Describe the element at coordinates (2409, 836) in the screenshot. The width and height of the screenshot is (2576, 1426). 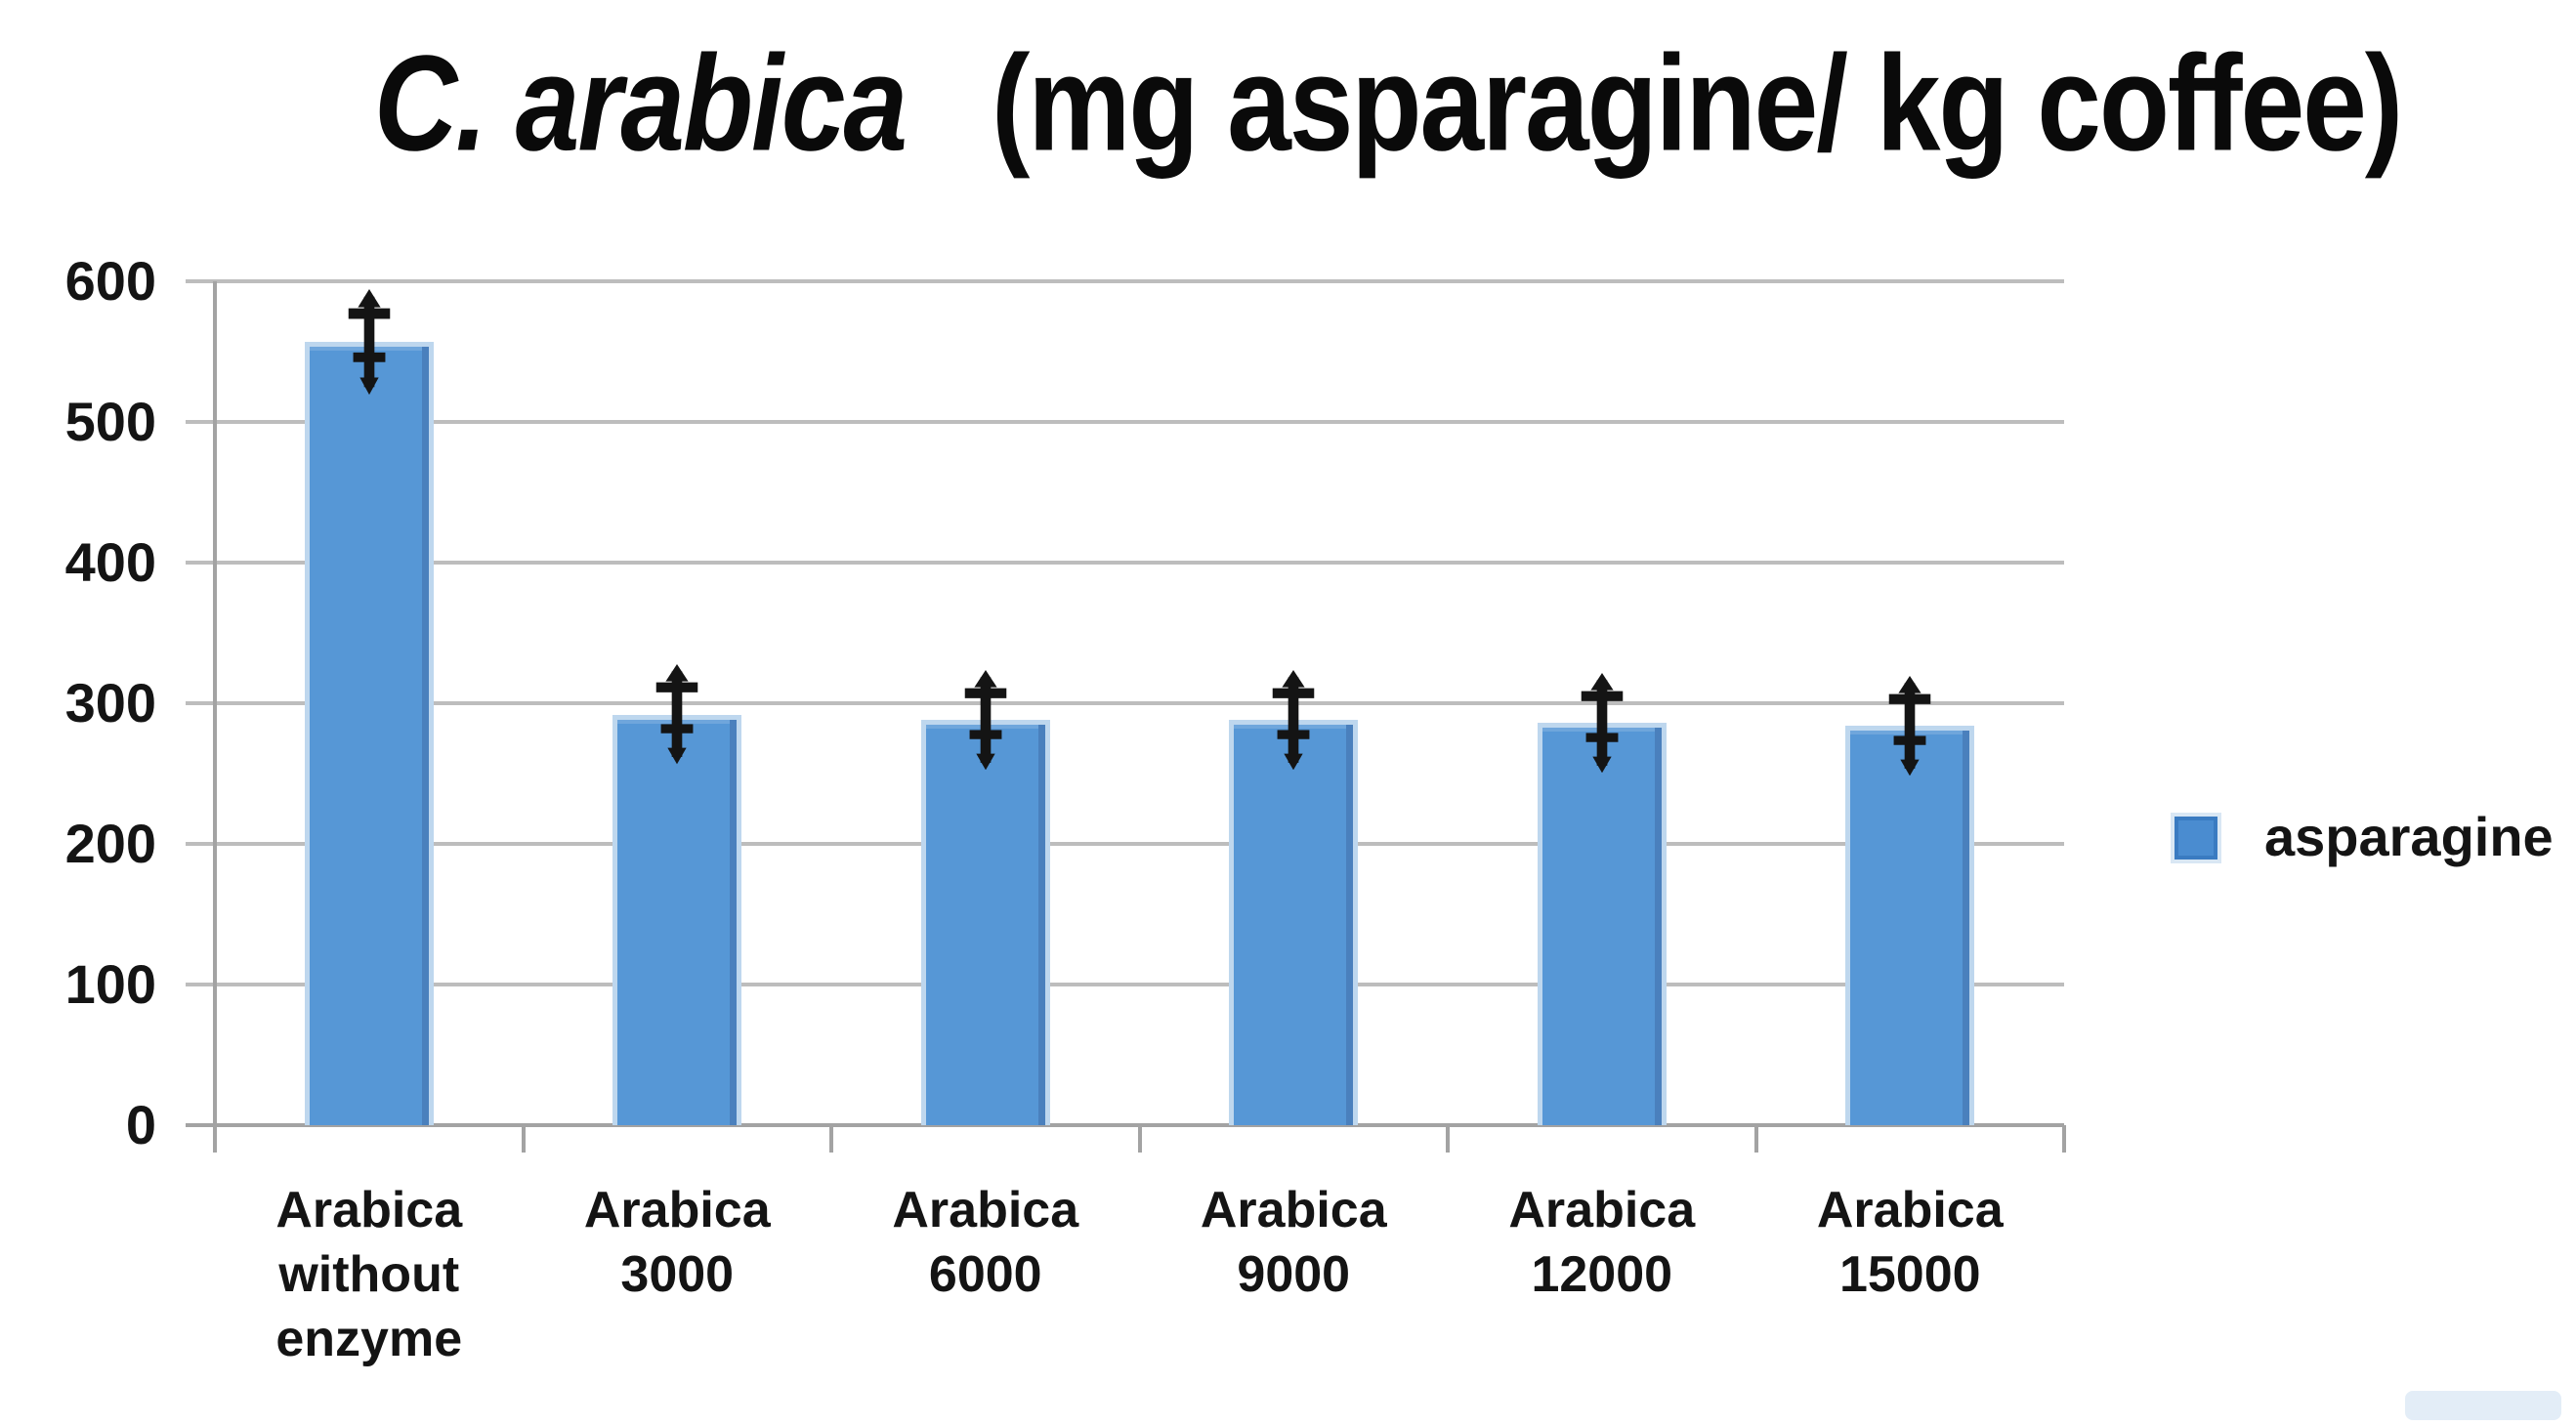
I see `legend-label: asparagine` at that location.